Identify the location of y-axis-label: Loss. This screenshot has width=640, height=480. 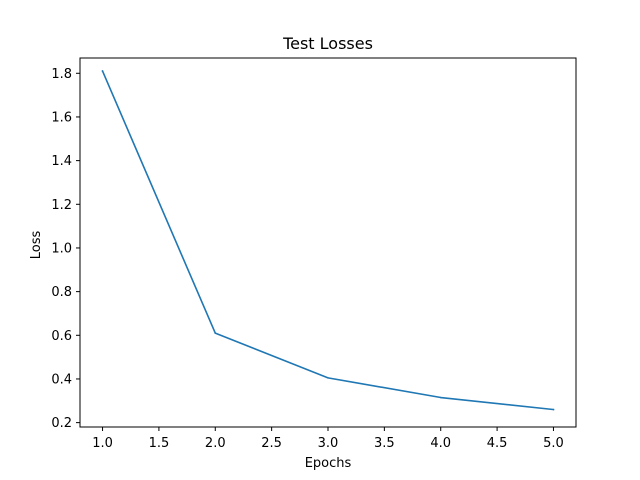
(36, 245).